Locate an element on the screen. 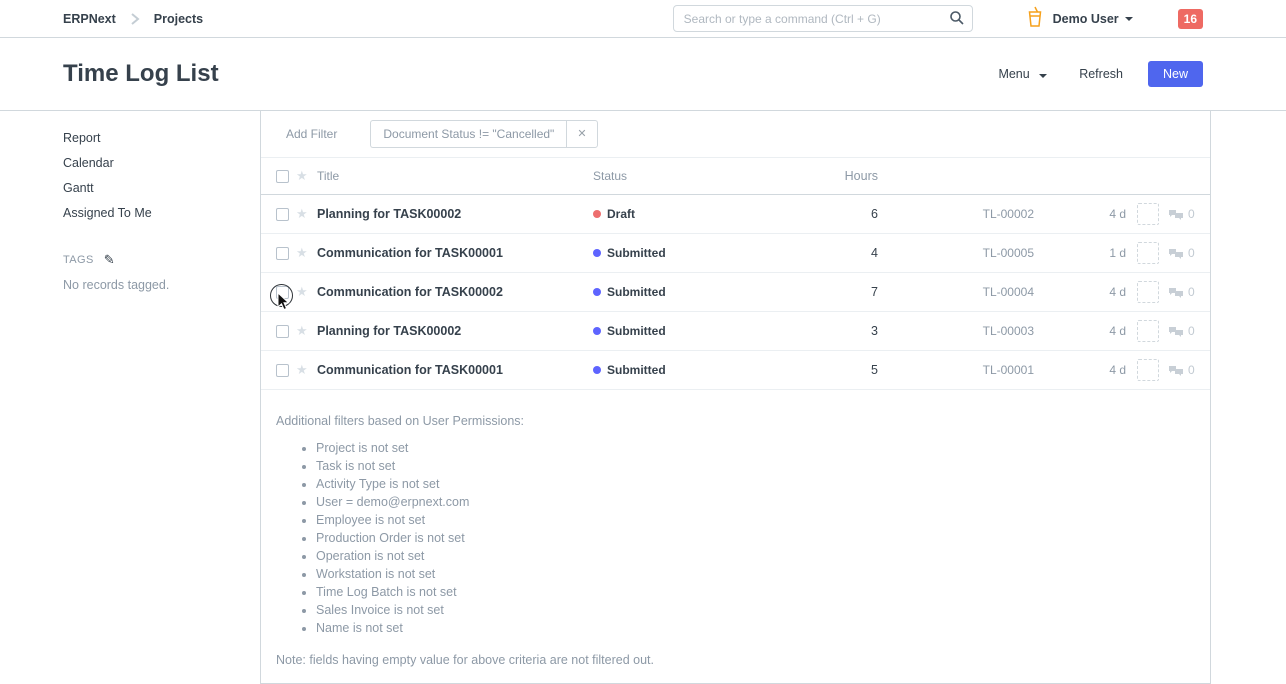 The image size is (1286, 684). row-hours: 5 is located at coordinates (874, 370).